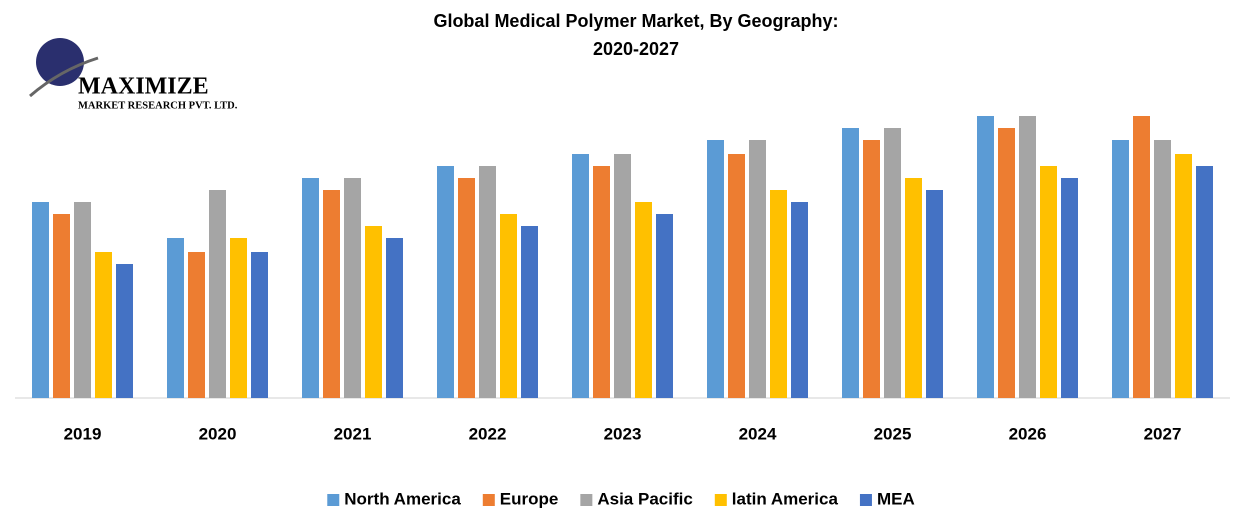  I want to click on legend-label: Asia Pacific, so click(644, 498).